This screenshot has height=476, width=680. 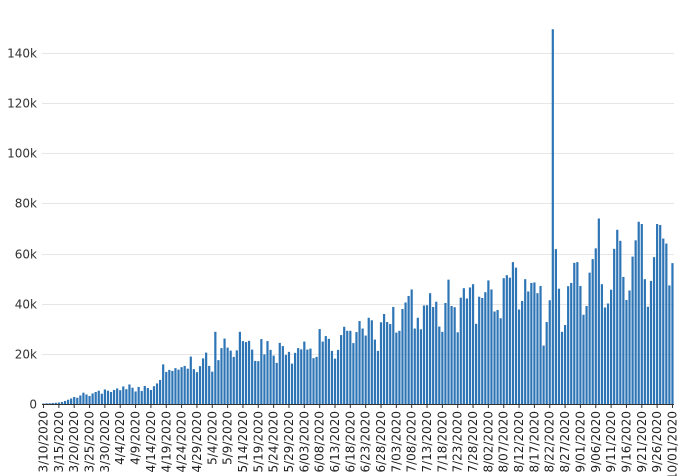 I want to click on x-tick-label: 7/08/2020, so click(x=412, y=442).